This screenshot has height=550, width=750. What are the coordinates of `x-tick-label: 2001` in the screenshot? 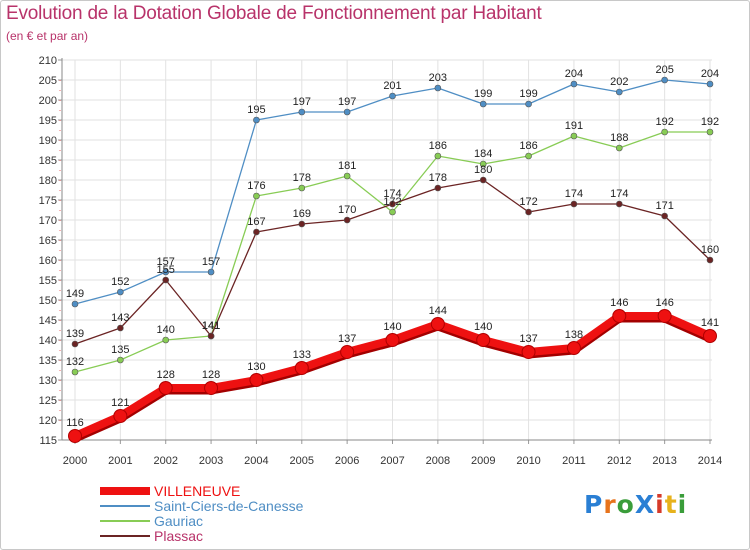 It's located at (120, 461).